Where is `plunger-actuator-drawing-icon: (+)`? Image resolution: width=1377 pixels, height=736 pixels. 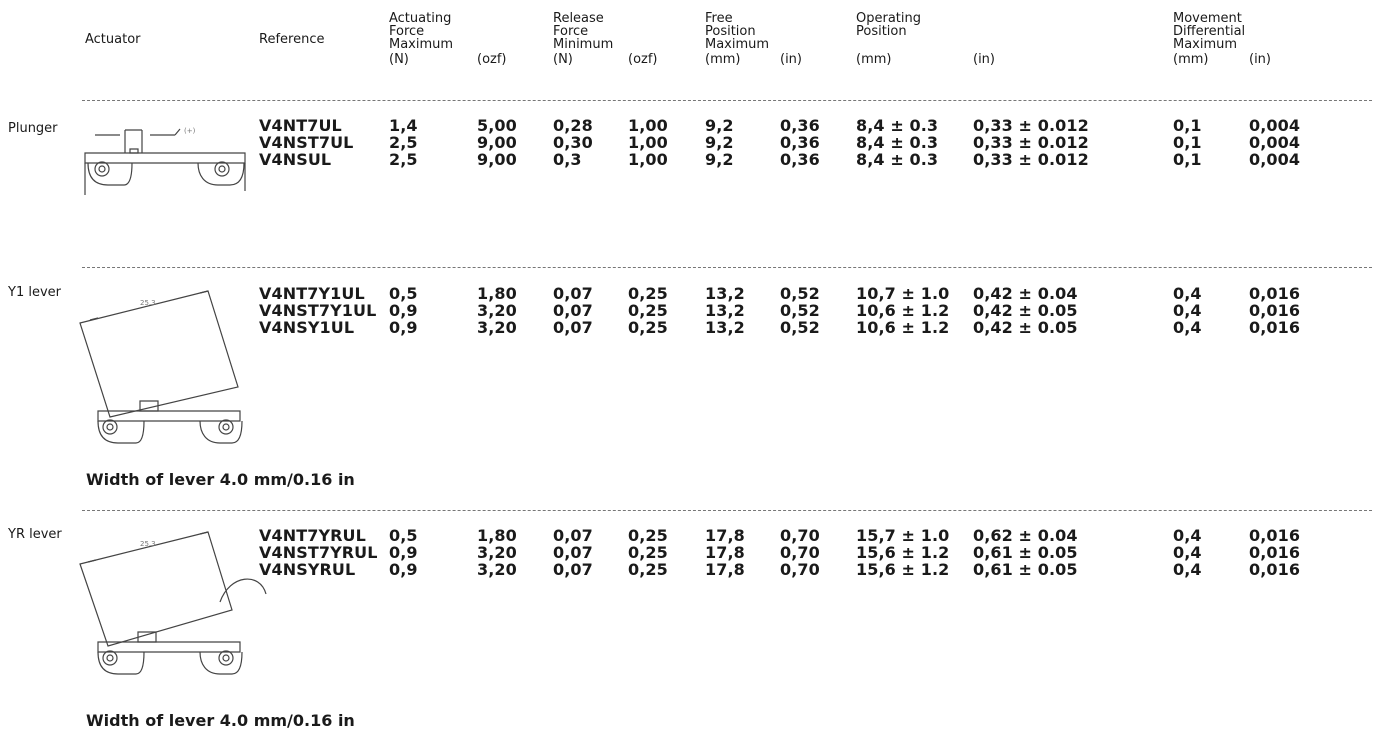 plunger-actuator-drawing-icon: (+) is located at coordinates (165, 161).